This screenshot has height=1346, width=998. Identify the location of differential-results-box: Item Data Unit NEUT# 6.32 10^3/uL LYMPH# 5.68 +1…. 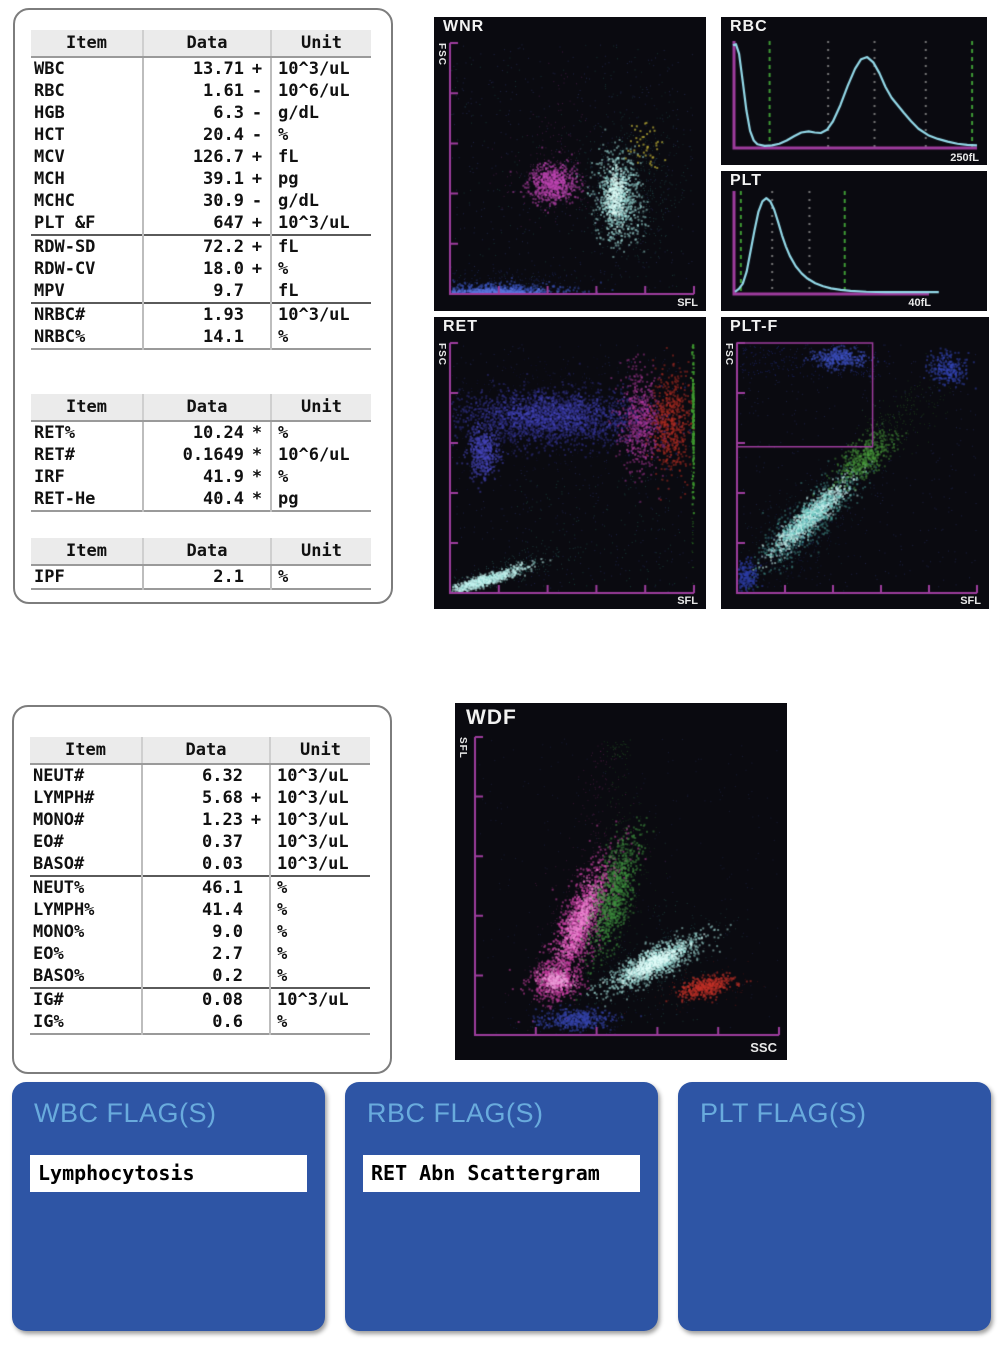
(202, 889).